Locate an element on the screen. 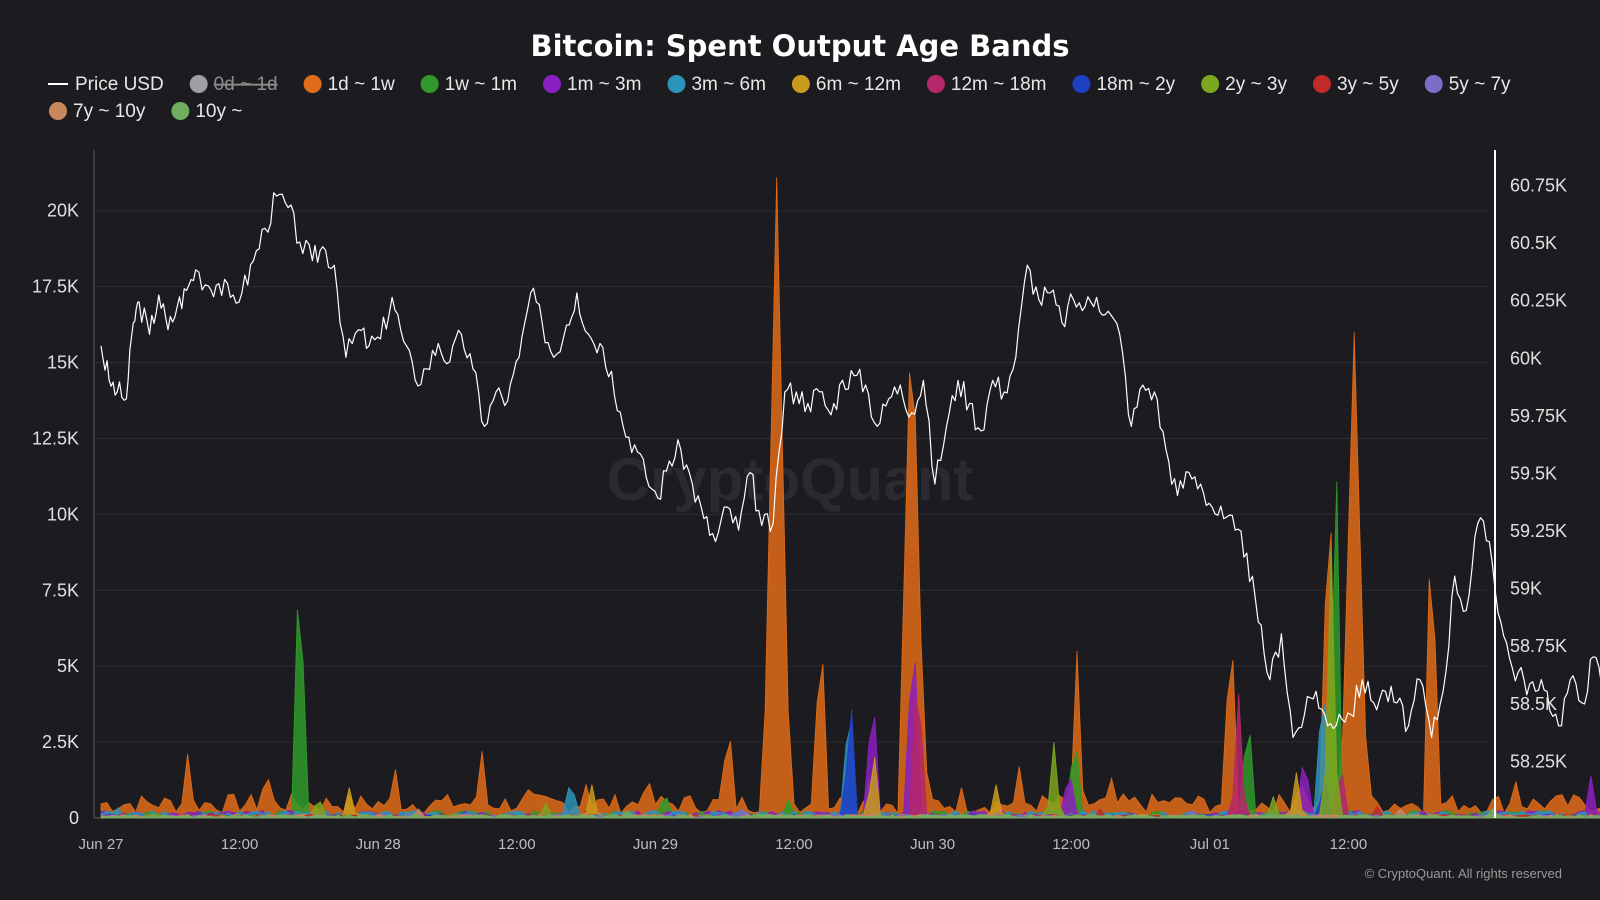 This screenshot has height=900, width=1600. legend-label: 1w ~ 1m is located at coordinates (481, 84).